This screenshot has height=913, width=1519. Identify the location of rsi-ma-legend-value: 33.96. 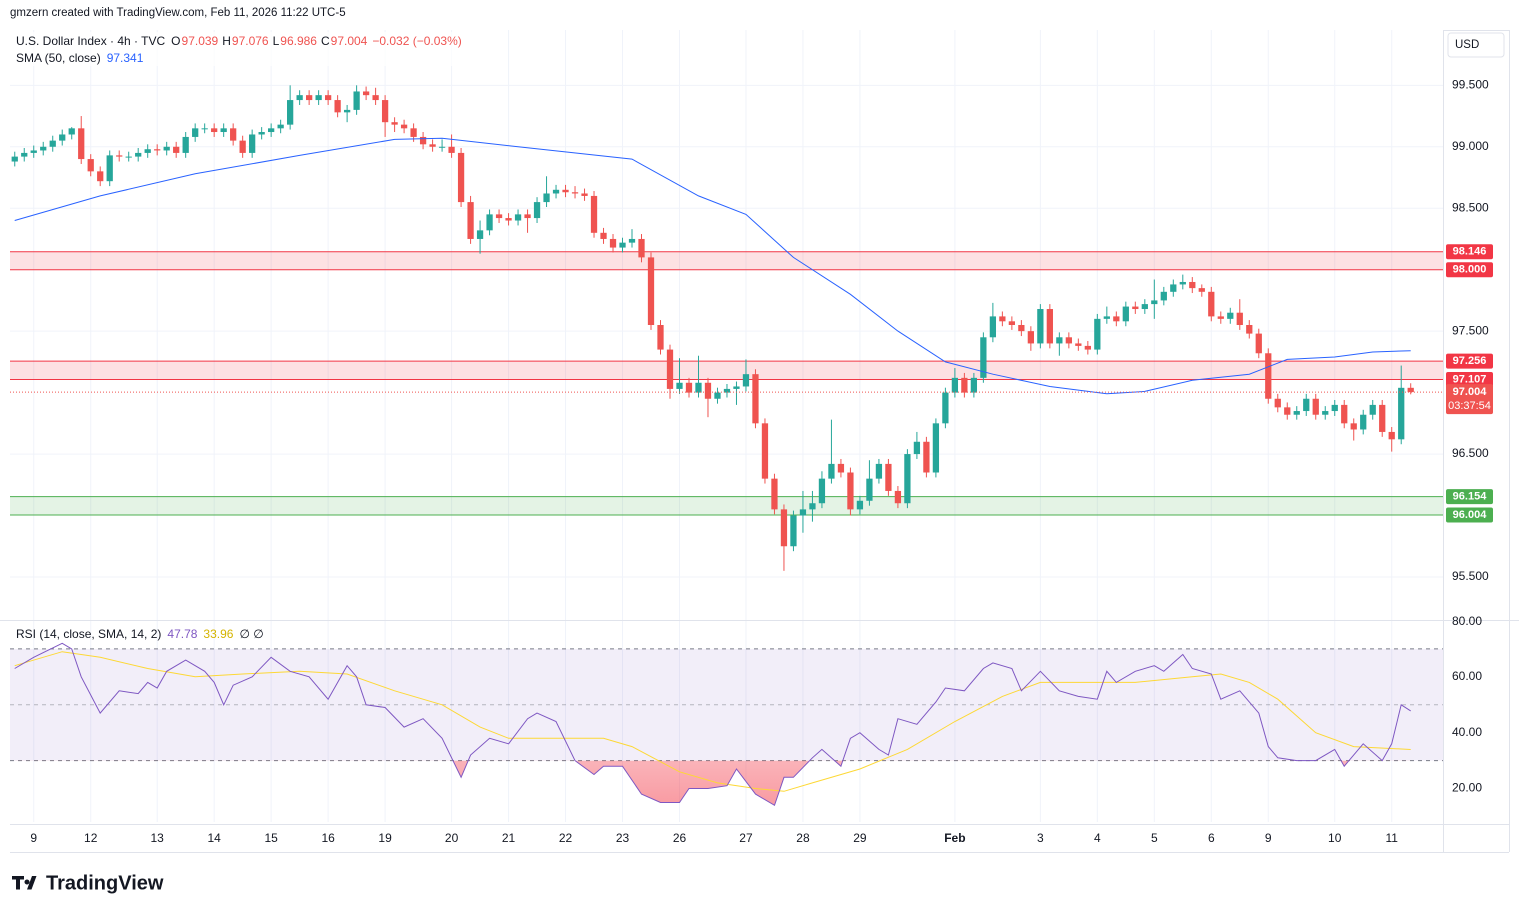
(218, 634).